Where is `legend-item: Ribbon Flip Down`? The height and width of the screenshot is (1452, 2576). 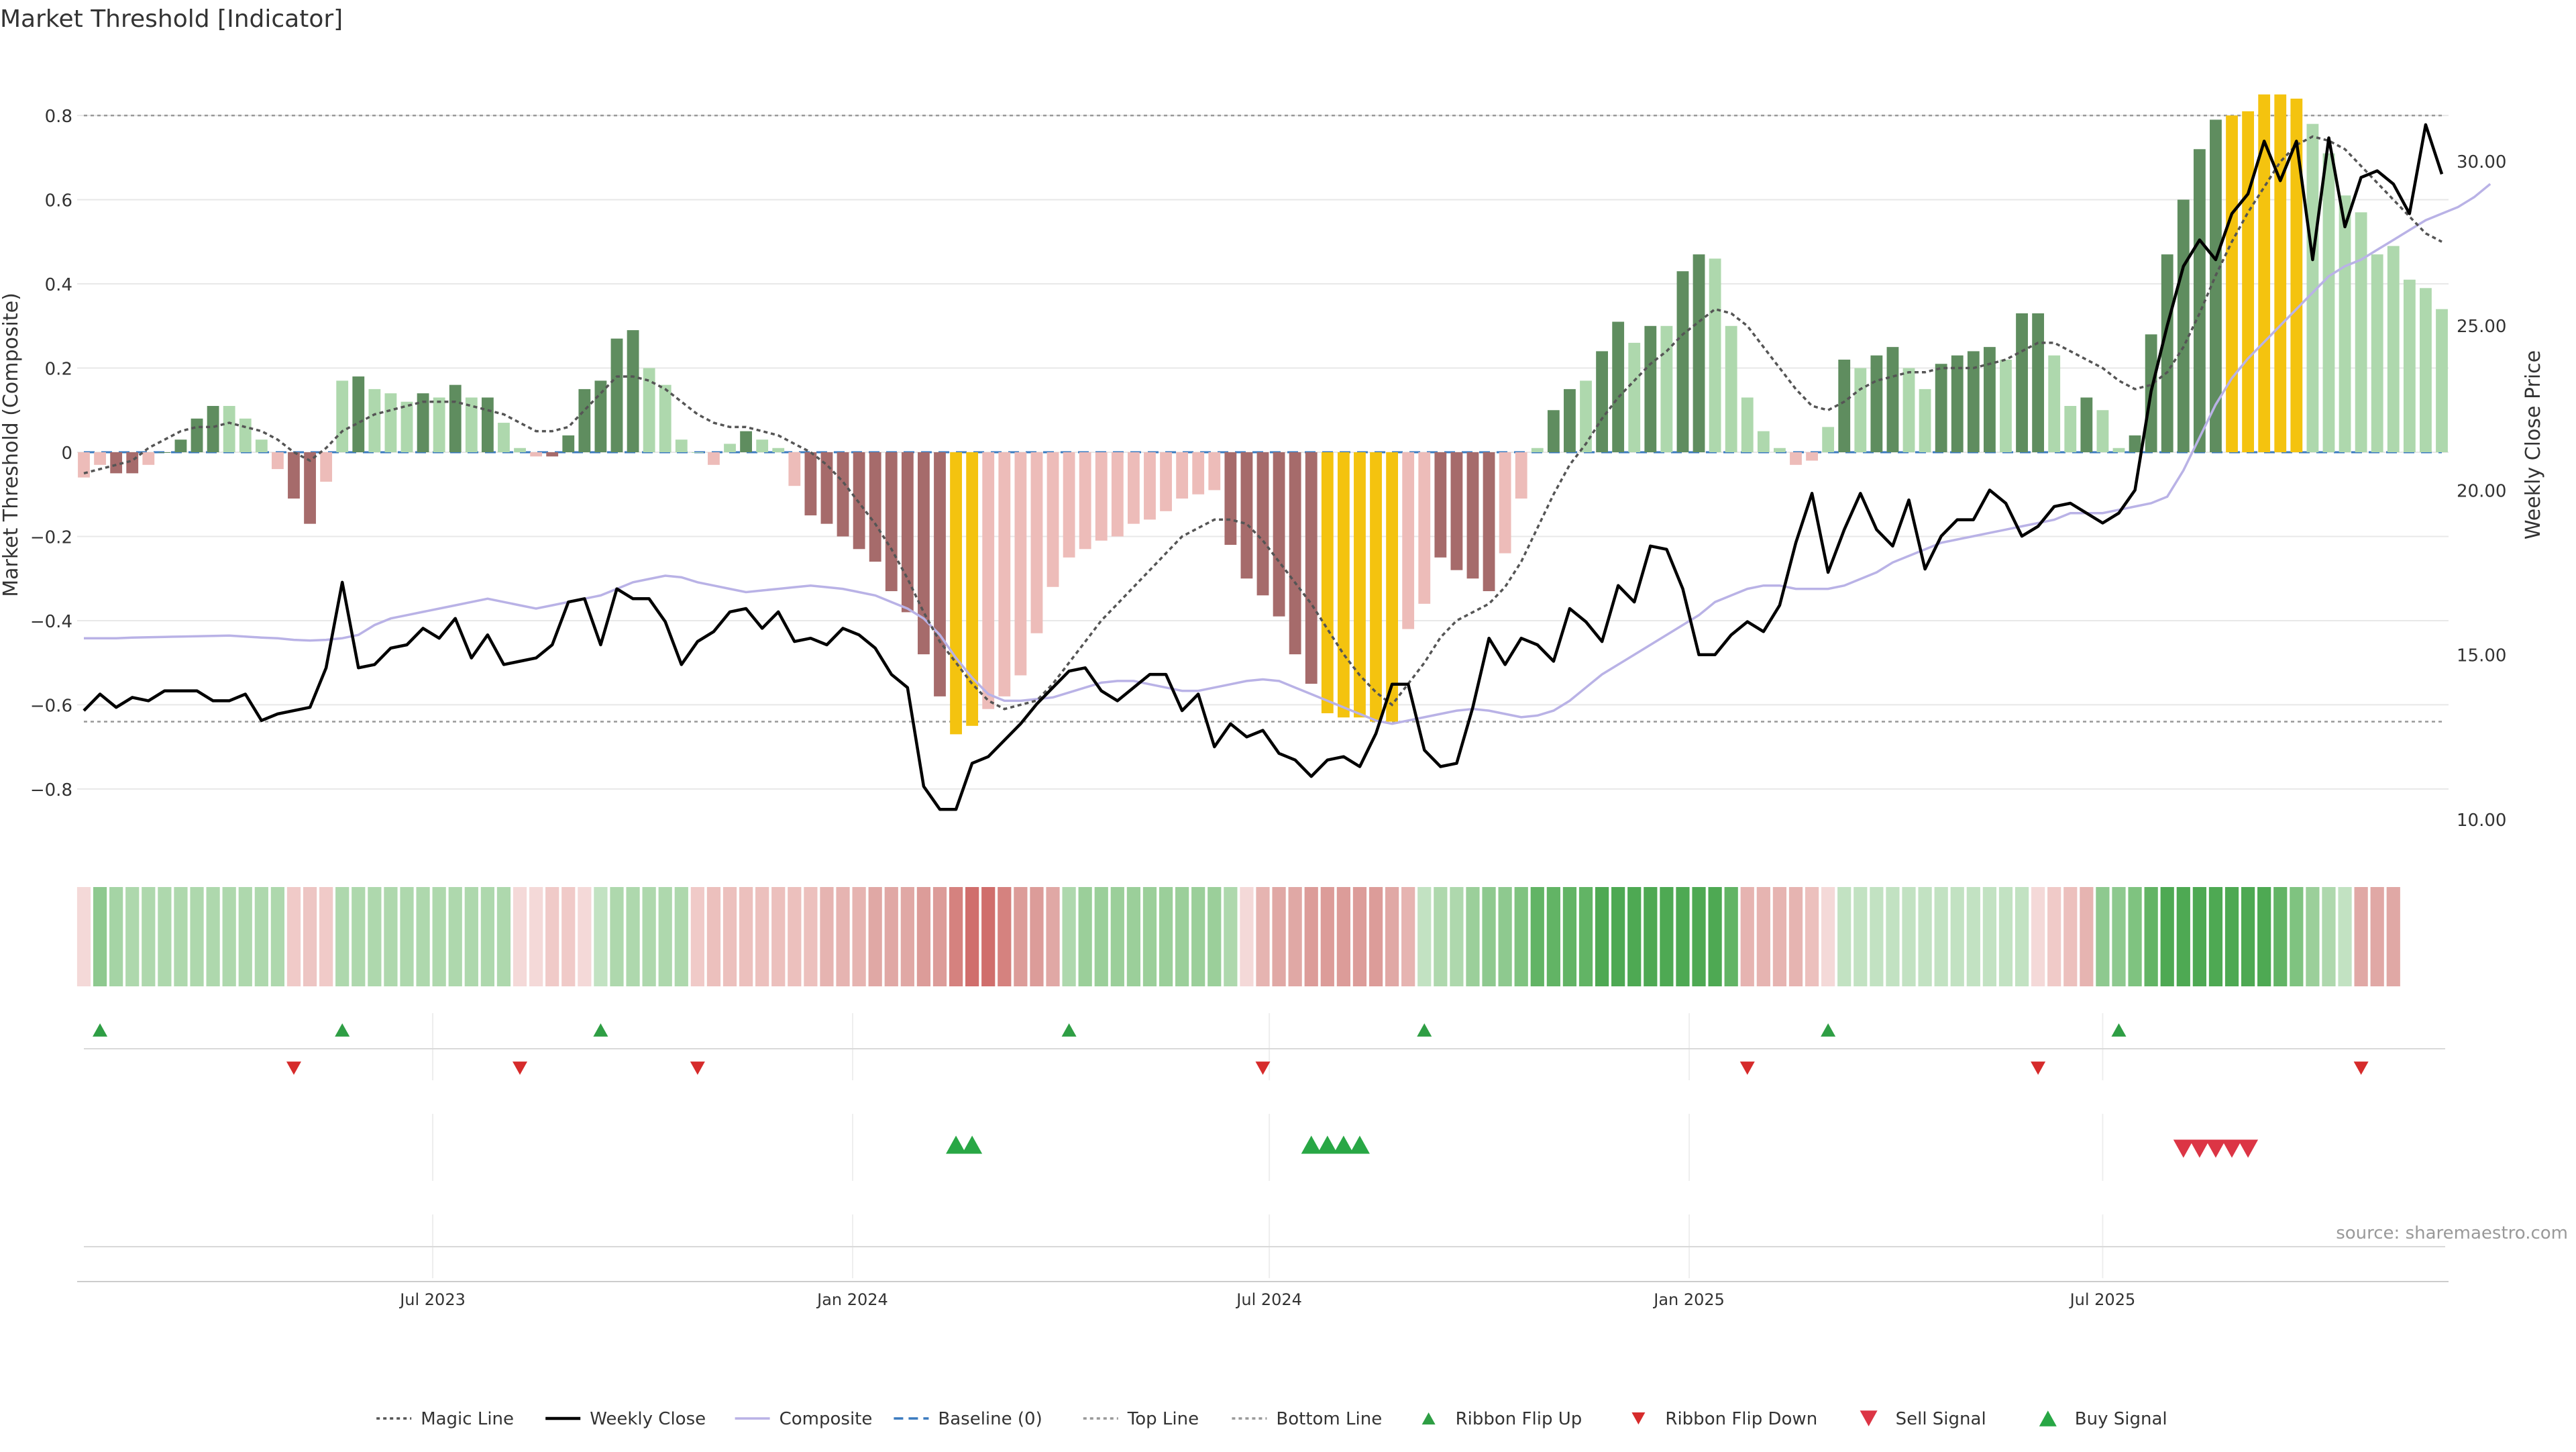 legend-item: Ribbon Flip Down is located at coordinates (1724, 1419).